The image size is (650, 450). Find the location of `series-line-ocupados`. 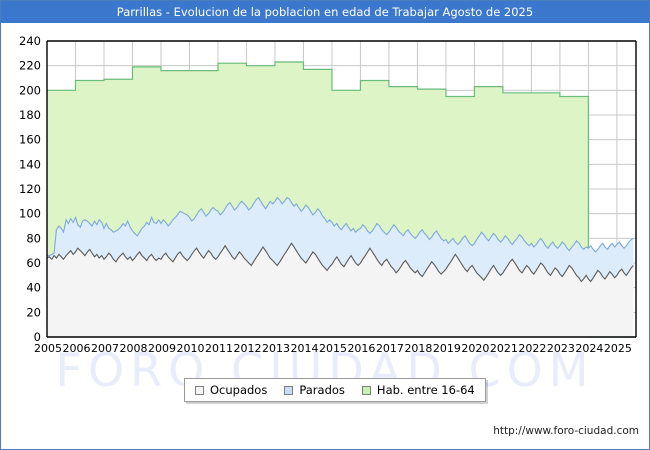

series-line-ocupados is located at coordinates (340, 262).